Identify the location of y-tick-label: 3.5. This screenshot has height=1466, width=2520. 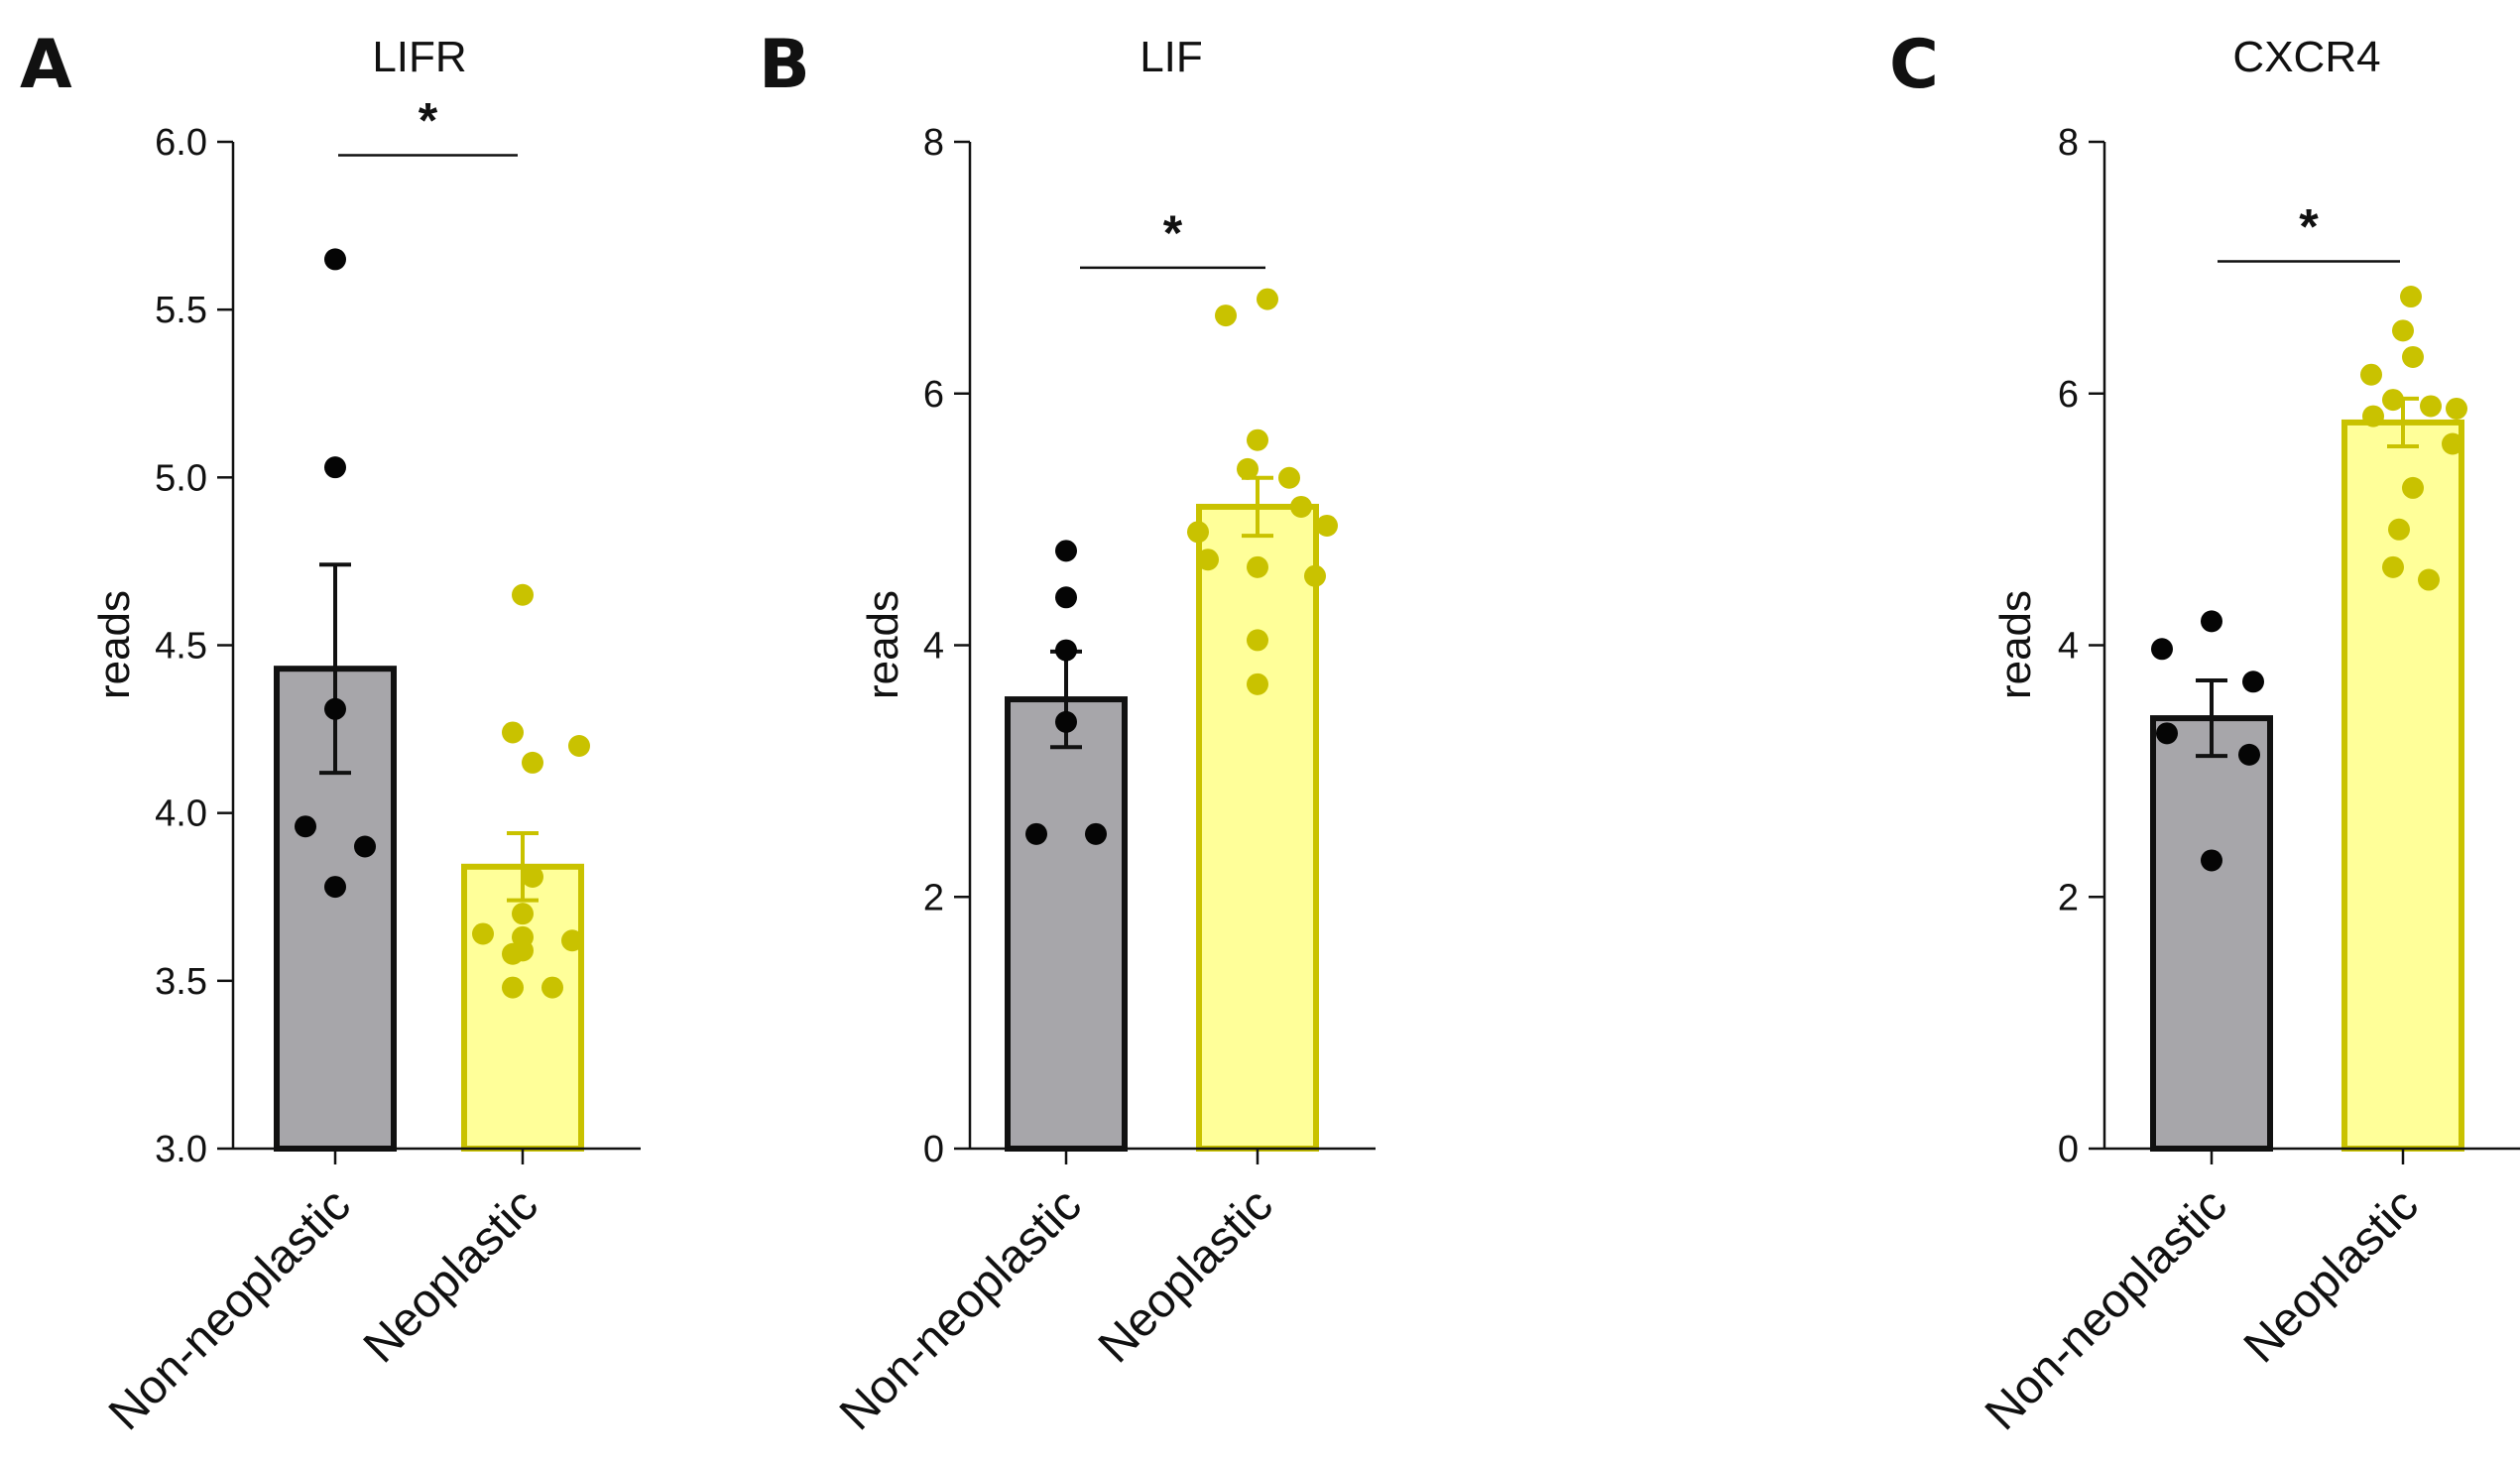
(181, 982).